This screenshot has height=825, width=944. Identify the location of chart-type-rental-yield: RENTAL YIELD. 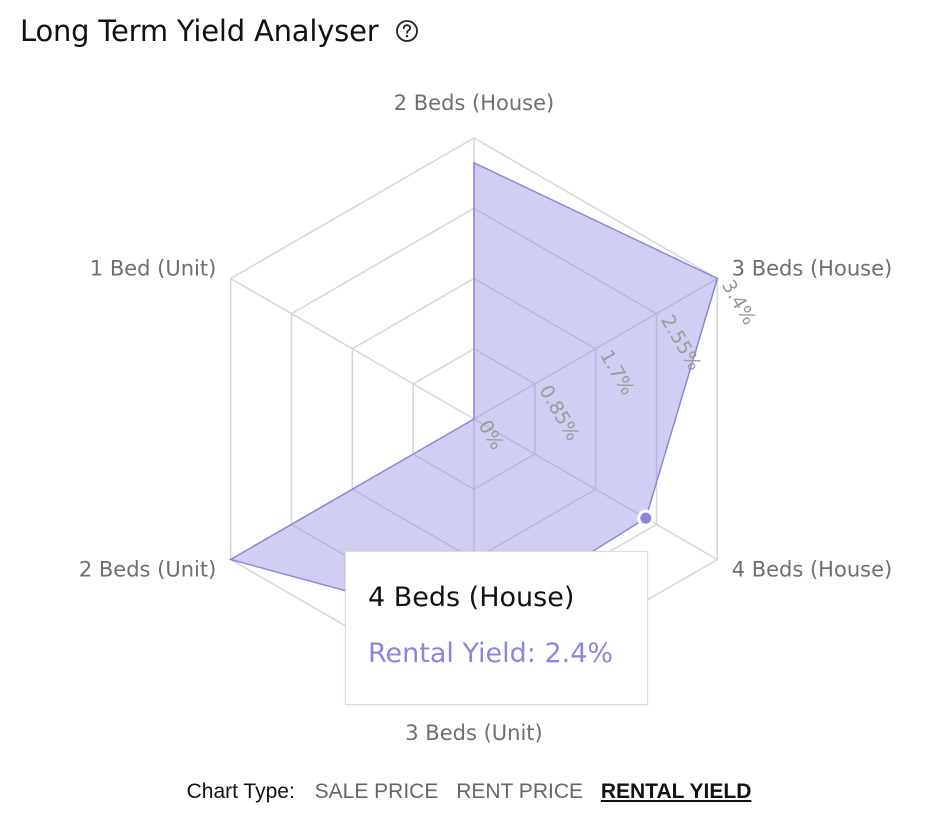
(676, 791).